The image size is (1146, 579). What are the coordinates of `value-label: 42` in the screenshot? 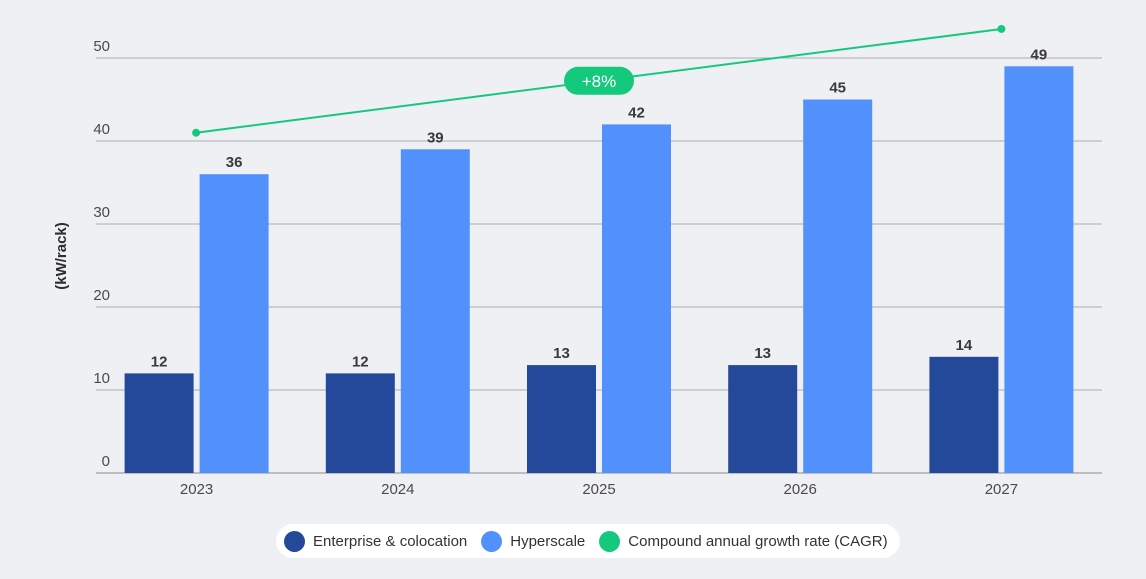 It's located at (636, 112).